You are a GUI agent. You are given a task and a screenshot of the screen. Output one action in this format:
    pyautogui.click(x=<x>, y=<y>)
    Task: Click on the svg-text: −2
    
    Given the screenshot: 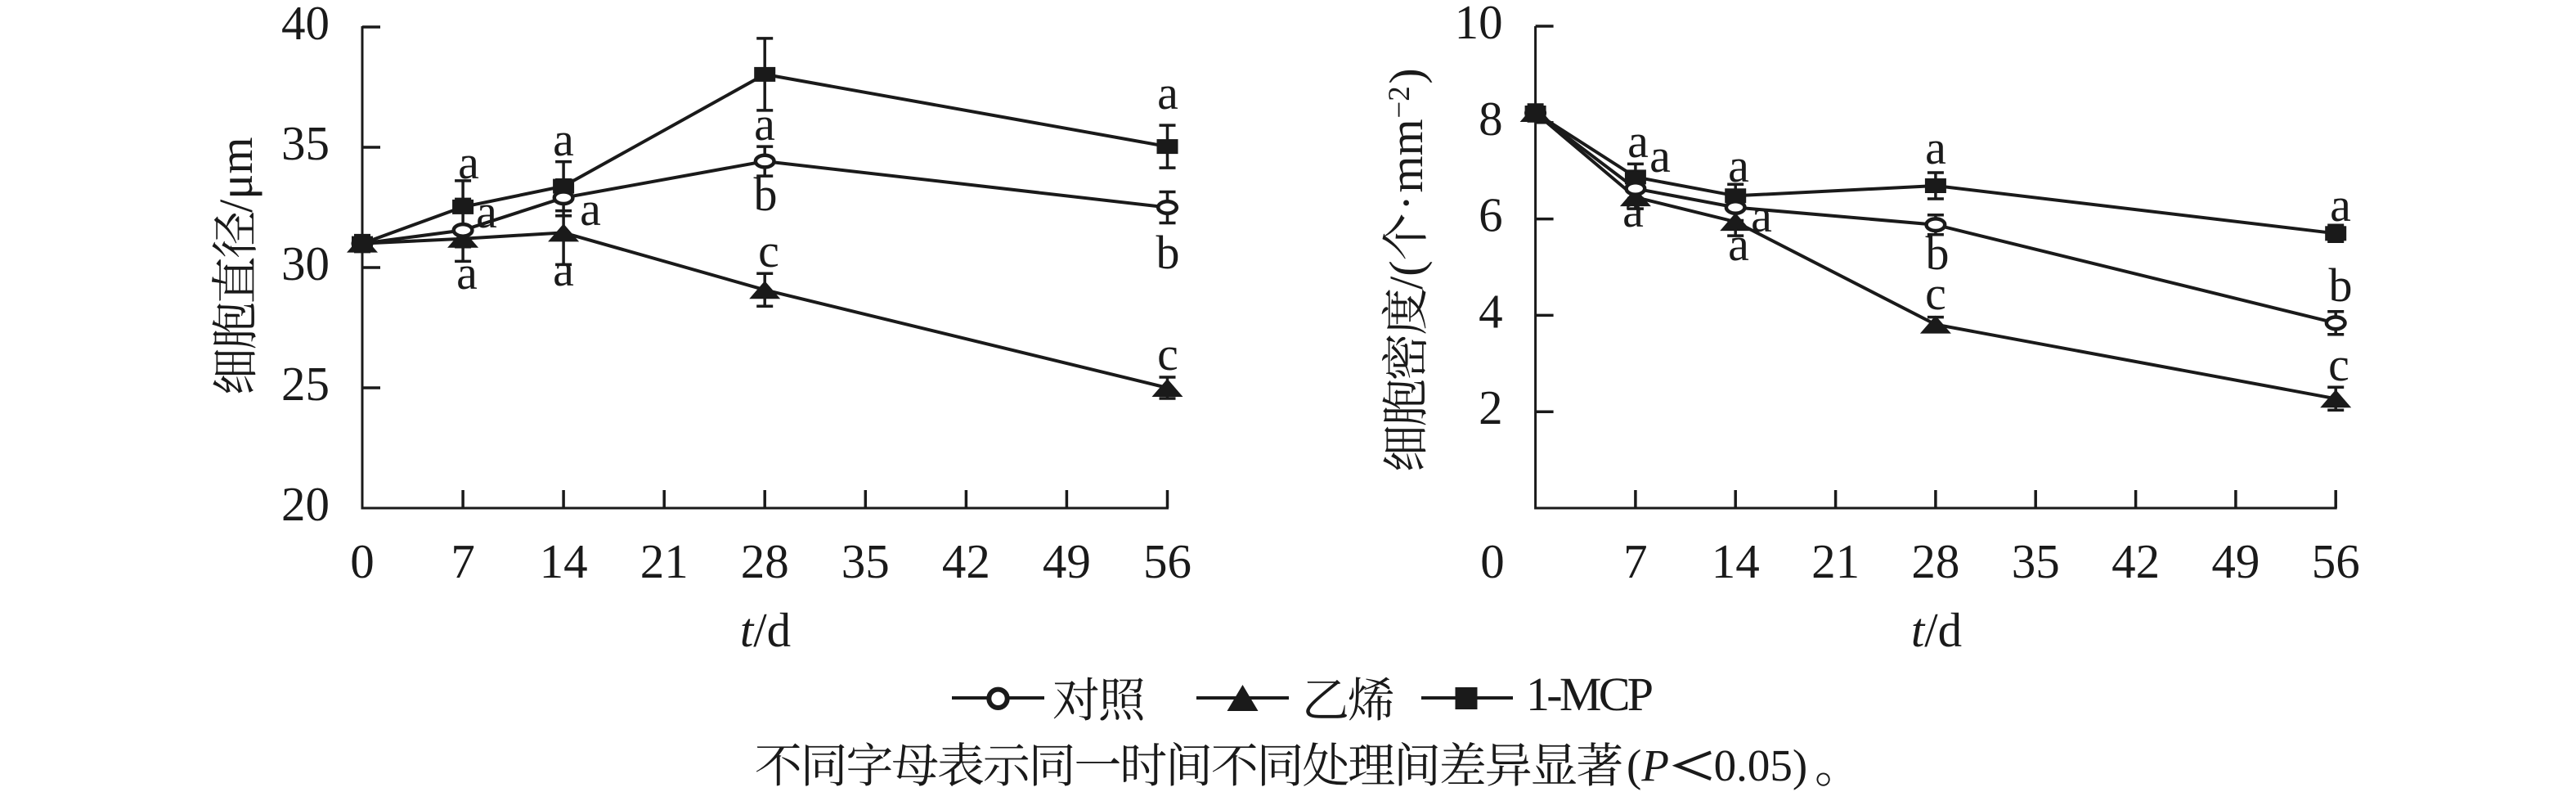 What is the action you would take?
    pyautogui.click(x=1400, y=102)
    